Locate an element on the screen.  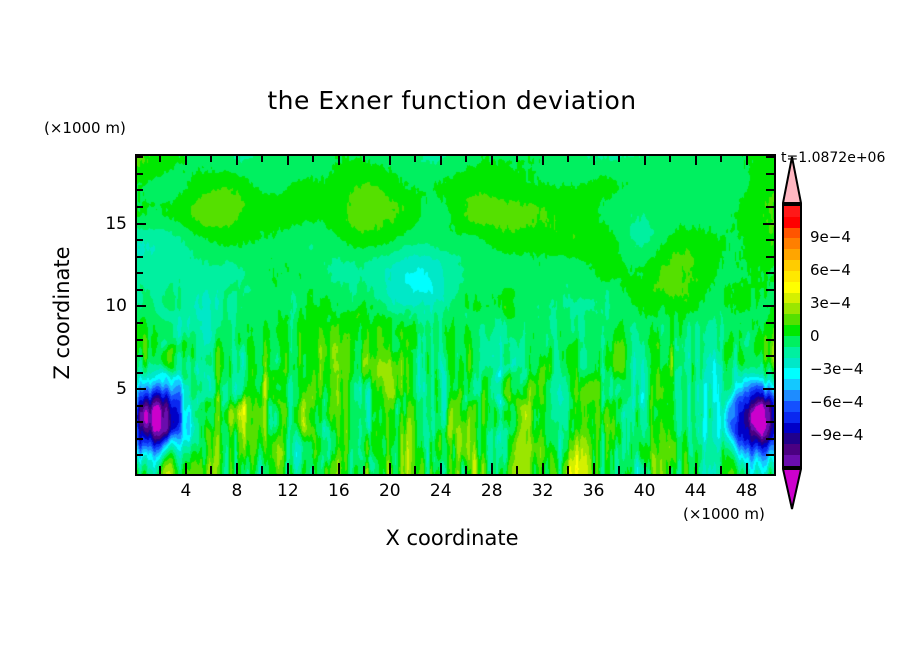
colorbar-over-cap is located at coordinates (792, 180).